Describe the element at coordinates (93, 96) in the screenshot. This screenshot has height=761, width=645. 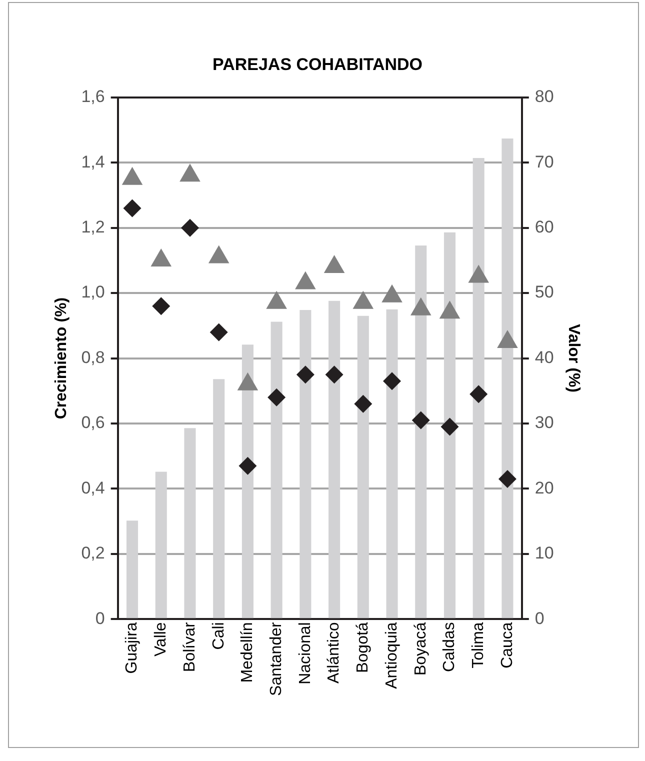
I see `y-tick-label: 1,6` at that location.